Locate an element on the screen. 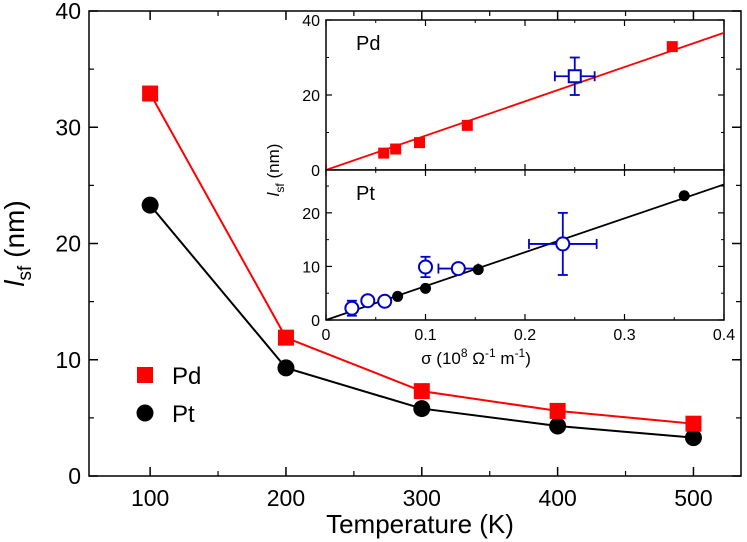 The width and height of the screenshot is (747, 542). inset-x-axis-title: σ (108 Ω-1 m-1) is located at coordinates (476, 357).